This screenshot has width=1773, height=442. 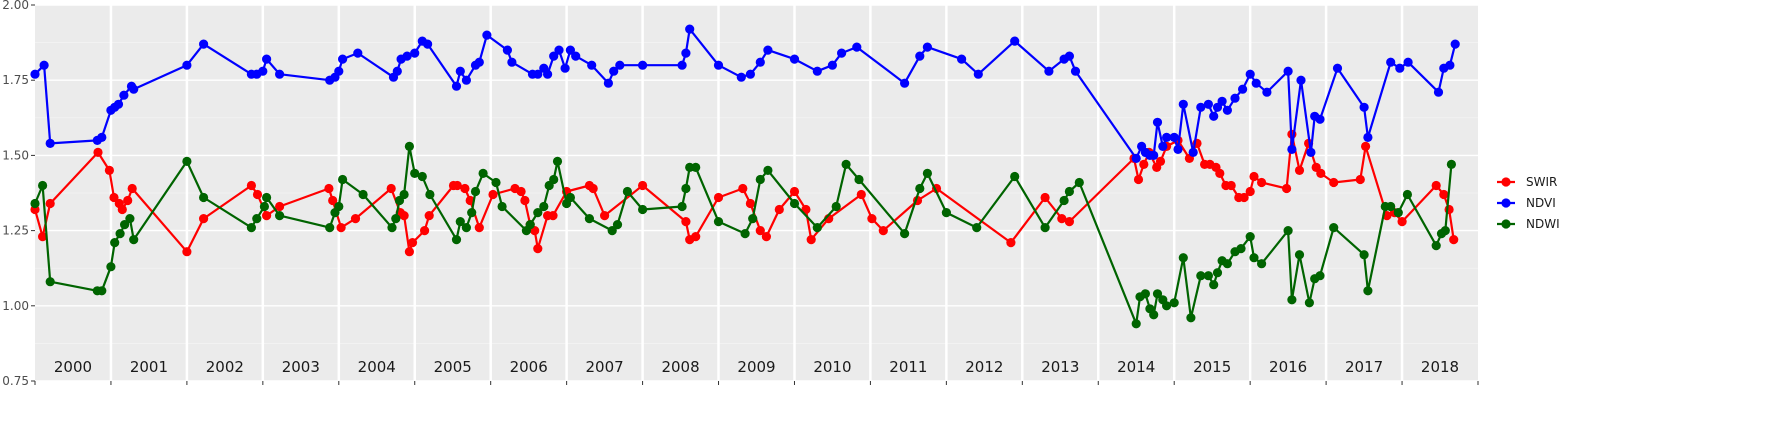 I want to click on y-tick-label: 1.75, so click(x=15, y=80).